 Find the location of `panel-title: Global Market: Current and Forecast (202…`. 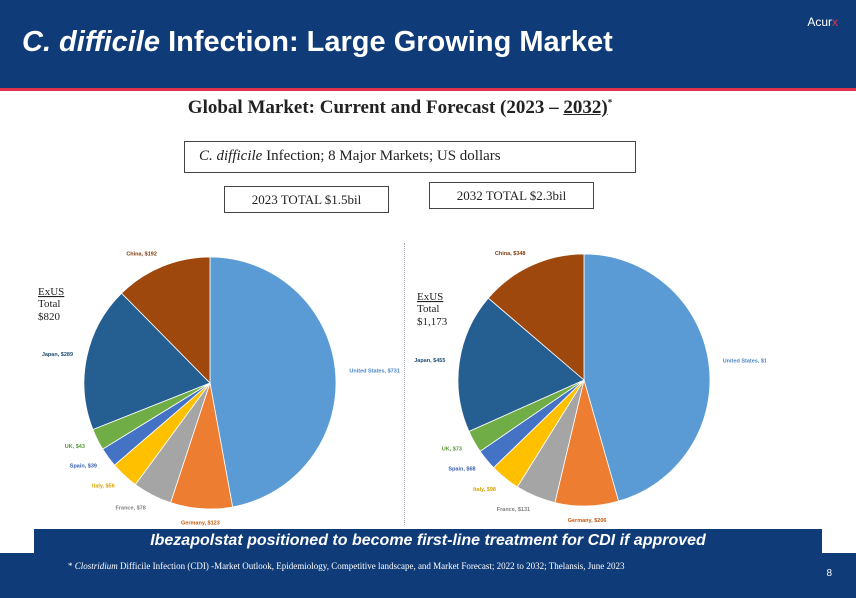

panel-title: Global Market: Current and Forecast (202… is located at coordinates (400, 108).